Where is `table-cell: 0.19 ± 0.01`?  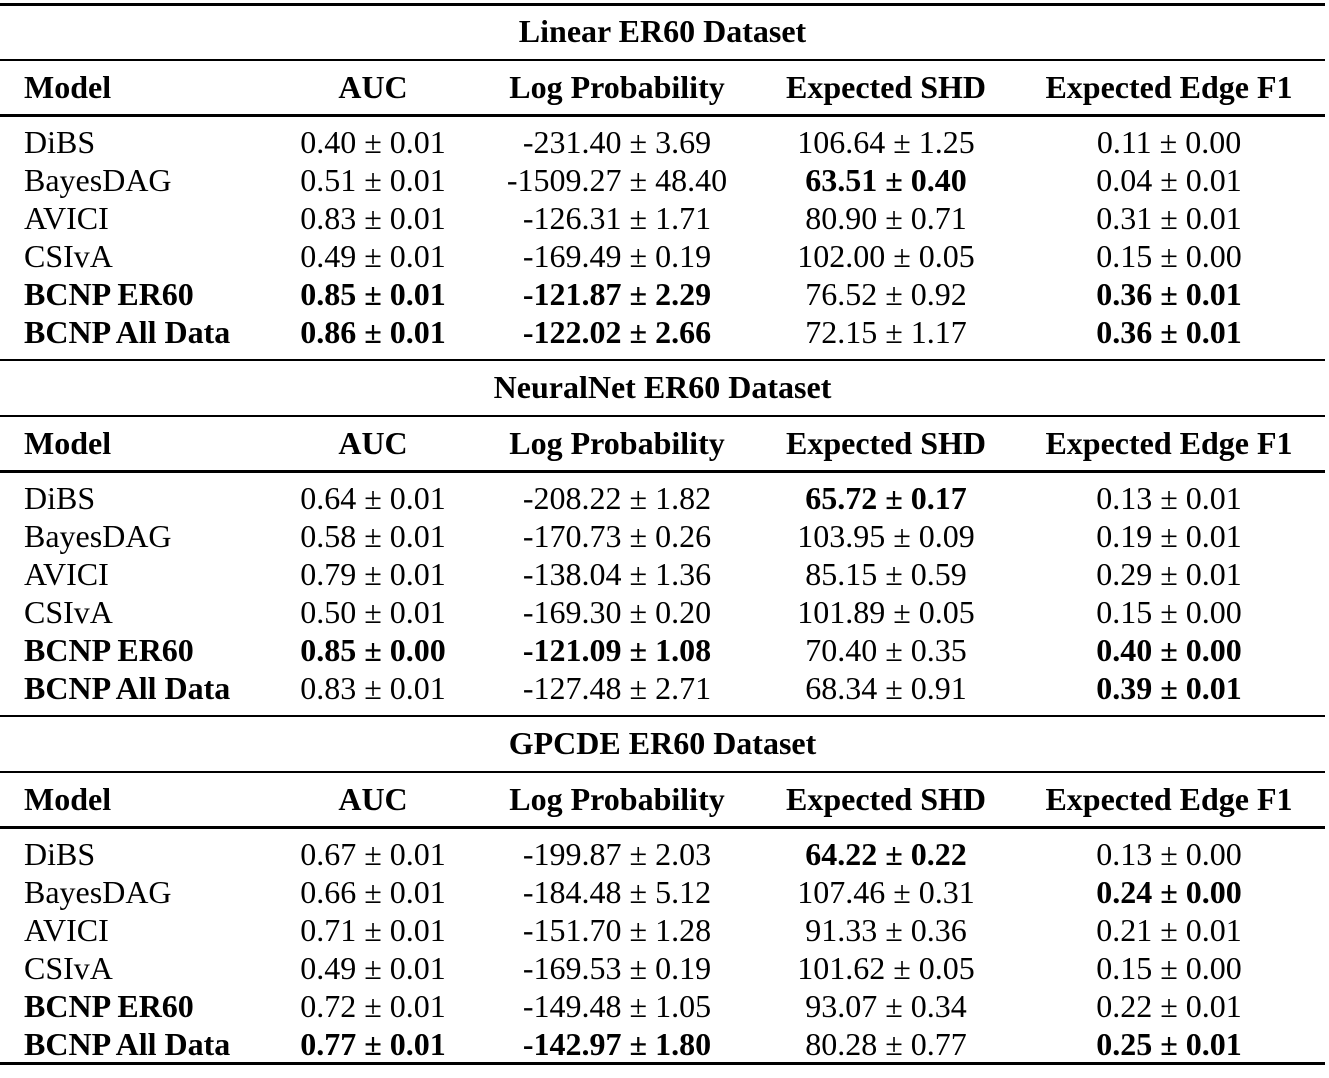 table-cell: 0.19 ± 0.01 is located at coordinates (1169, 536).